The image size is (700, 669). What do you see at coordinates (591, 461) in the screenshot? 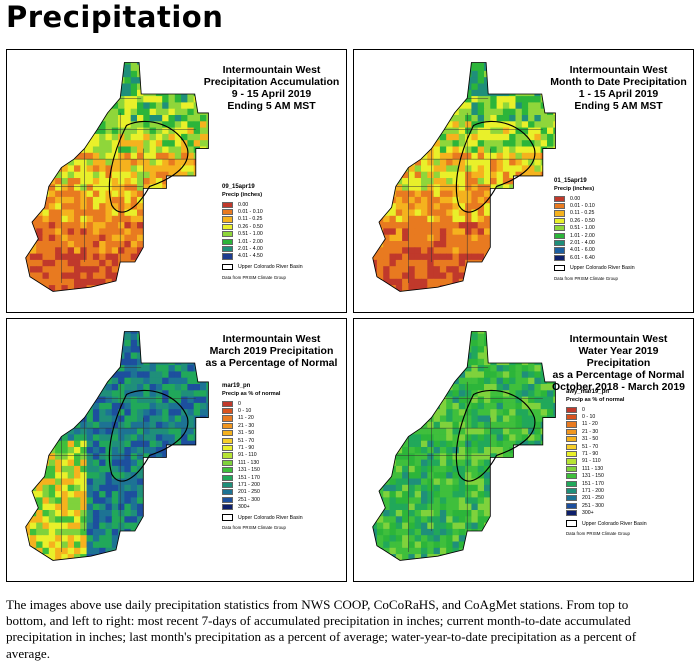
I see `legend-label: 91 - 110` at bounding box center [591, 461].